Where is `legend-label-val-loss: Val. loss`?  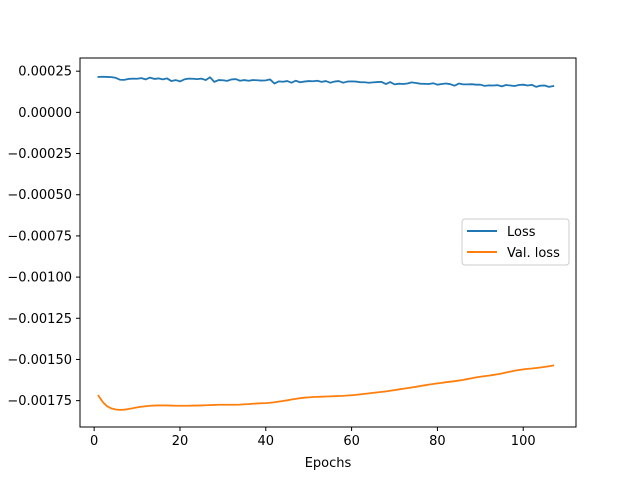 legend-label-val-loss: Val. loss is located at coordinates (533, 253).